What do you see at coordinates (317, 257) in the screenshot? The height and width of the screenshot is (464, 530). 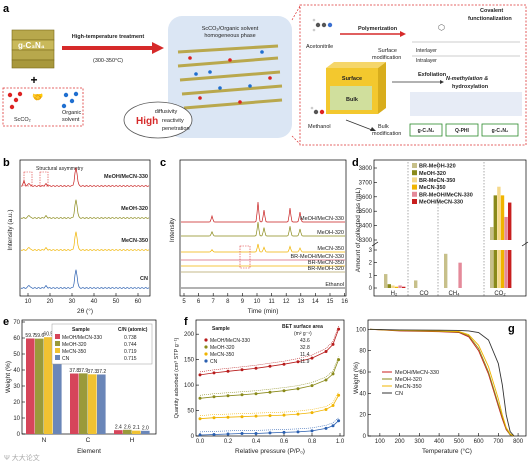 I see `c-series-label: BR-MeOH/MeCN-330` at bounding box center [317, 257].